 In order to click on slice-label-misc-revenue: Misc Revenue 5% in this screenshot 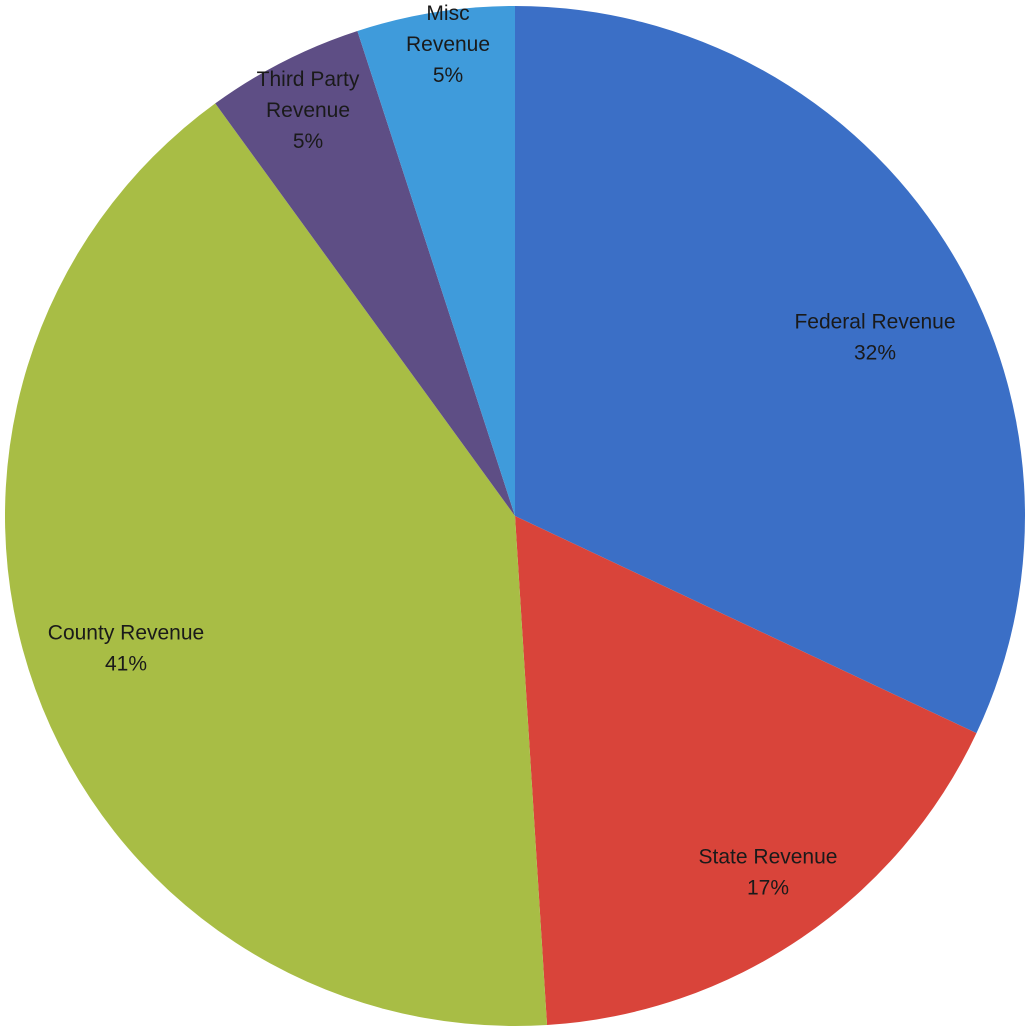, I will do `click(448, 44)`.